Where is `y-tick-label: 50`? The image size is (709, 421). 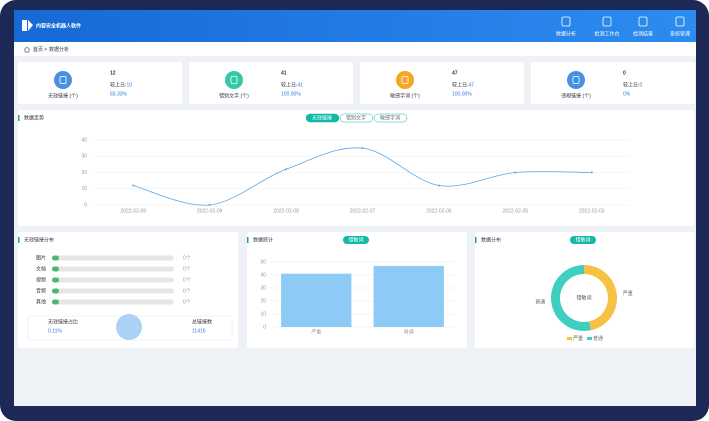 y-tick-label: 50 is located at coordinates (263, 262).